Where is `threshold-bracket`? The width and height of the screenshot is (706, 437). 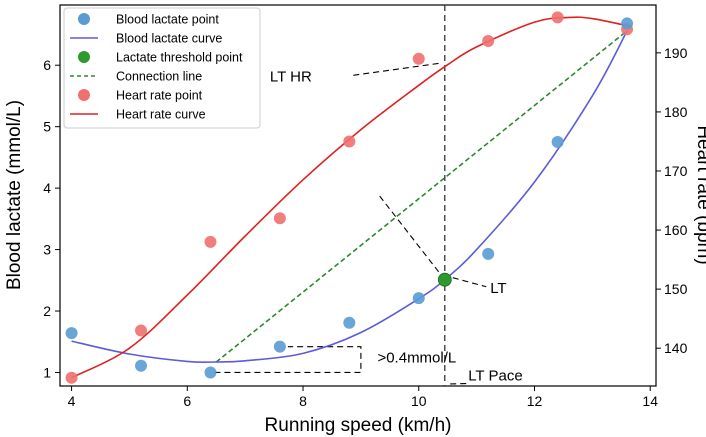
threshold-bracket is located at coordinates (288, 360).